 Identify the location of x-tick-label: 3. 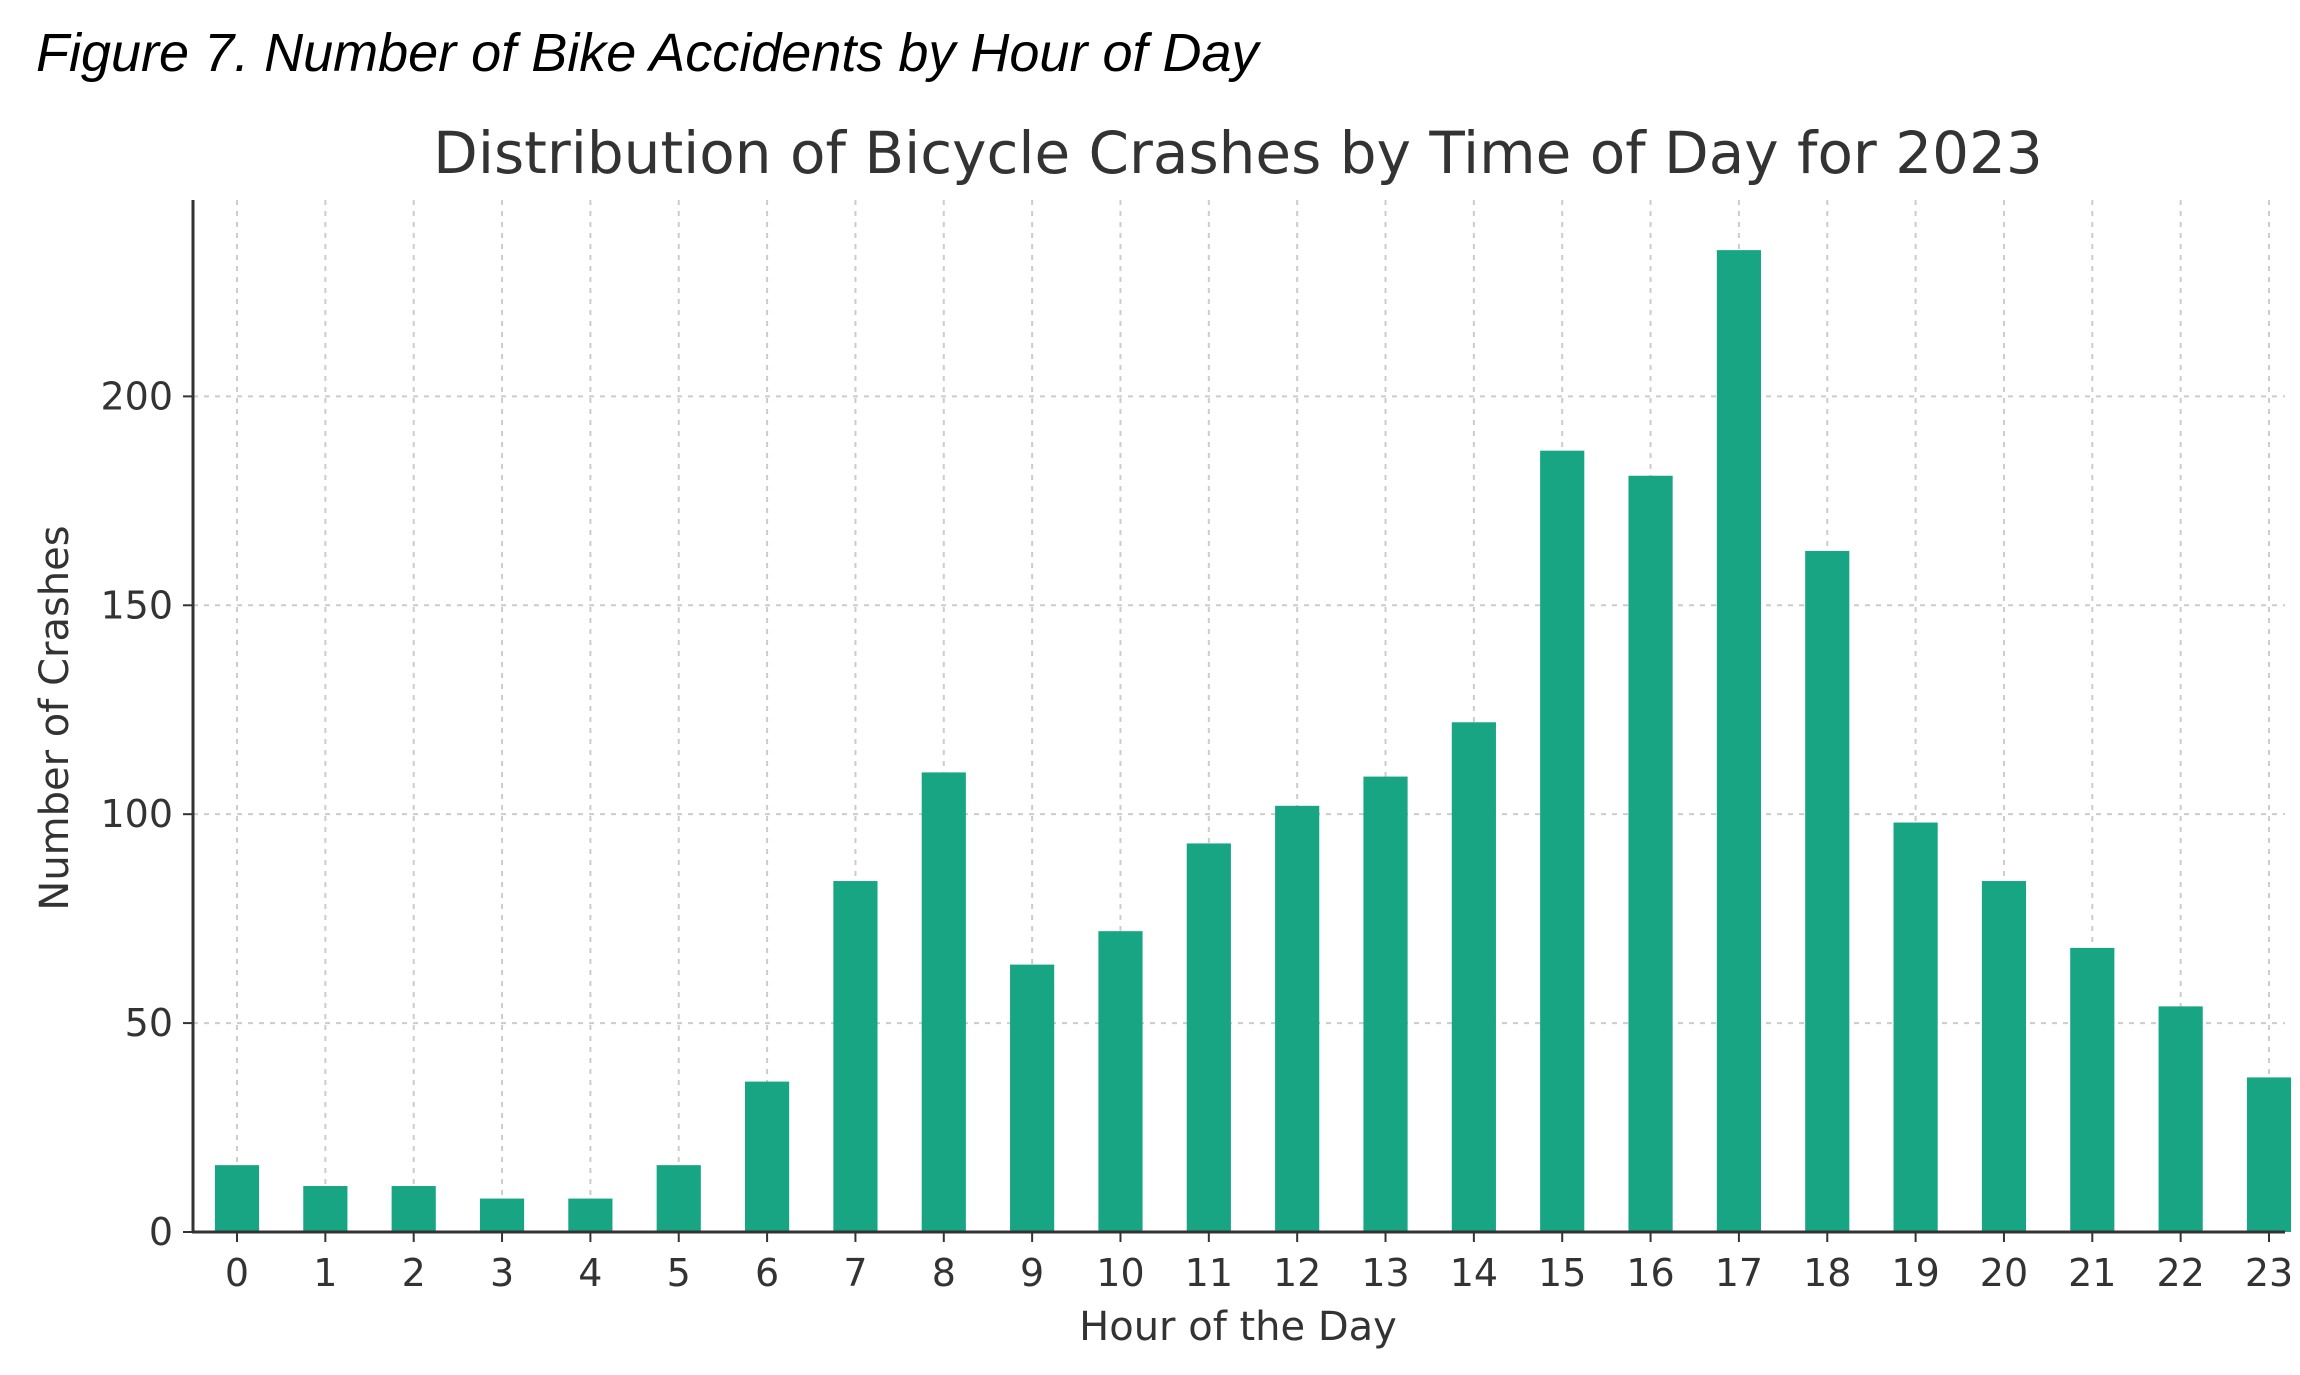
(502, 1273).